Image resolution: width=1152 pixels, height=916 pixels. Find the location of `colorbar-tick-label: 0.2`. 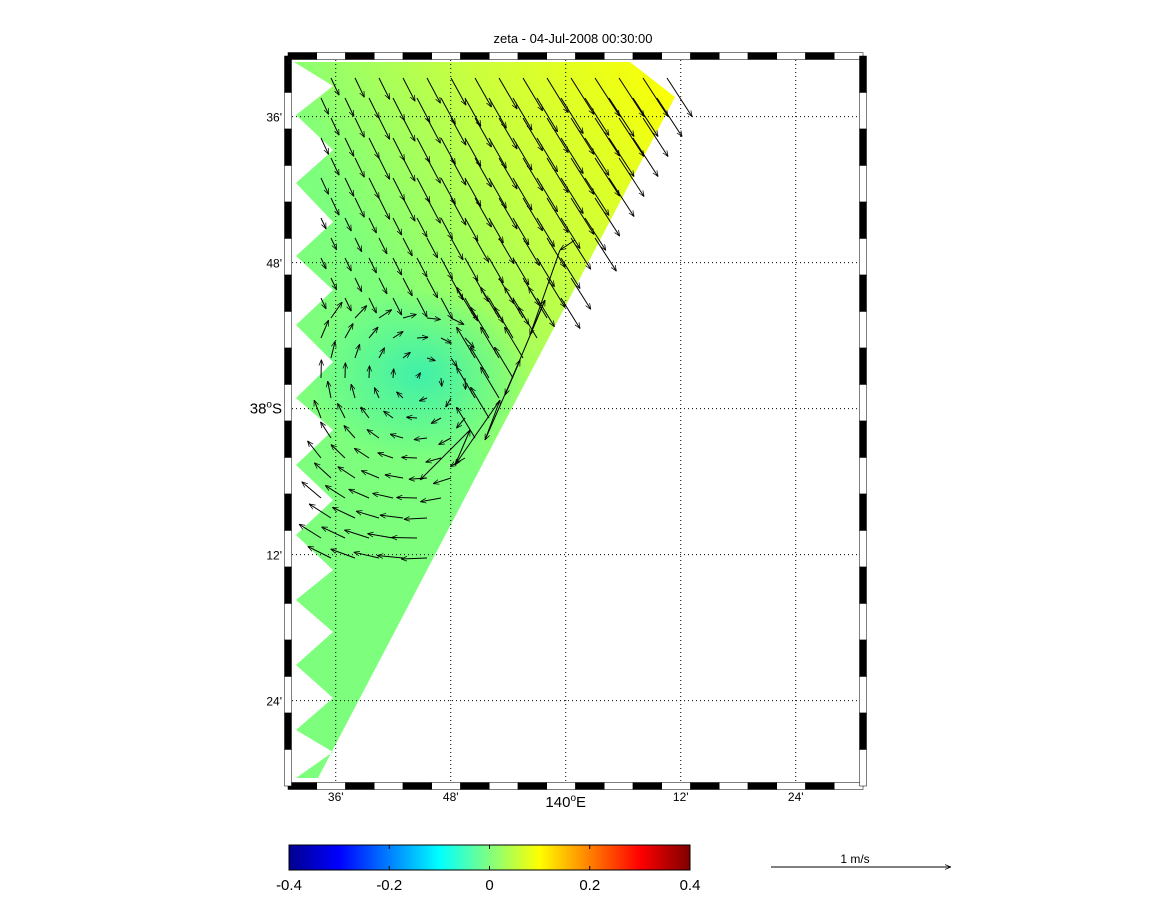

colorbar-tick-label: 0.2 is located at coordinates (589, 885).